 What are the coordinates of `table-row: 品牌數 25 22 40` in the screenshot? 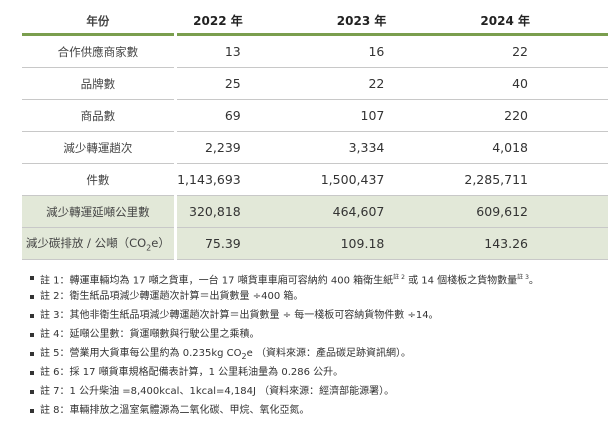 It's located at (315, 84).